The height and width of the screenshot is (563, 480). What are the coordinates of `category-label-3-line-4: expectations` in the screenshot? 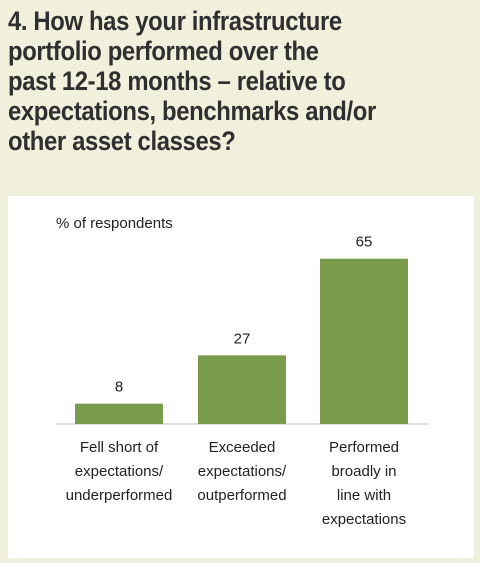 It's located at (364, 519).